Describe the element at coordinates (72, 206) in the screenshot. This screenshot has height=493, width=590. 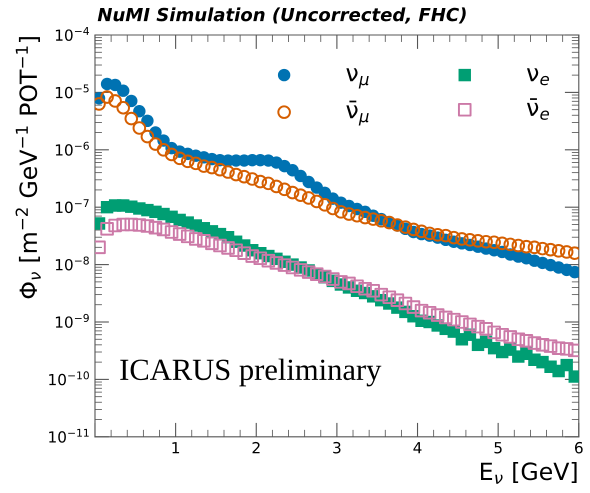
I see `y-tick-label: 10$^{−7}$` at that location.